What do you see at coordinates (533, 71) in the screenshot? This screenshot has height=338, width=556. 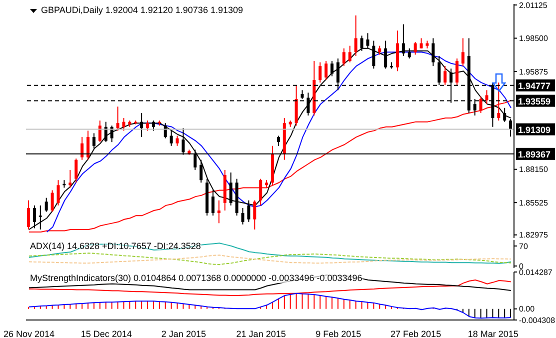 I see `y-tick-label: 1.95875` at bounding box center [533, 71].